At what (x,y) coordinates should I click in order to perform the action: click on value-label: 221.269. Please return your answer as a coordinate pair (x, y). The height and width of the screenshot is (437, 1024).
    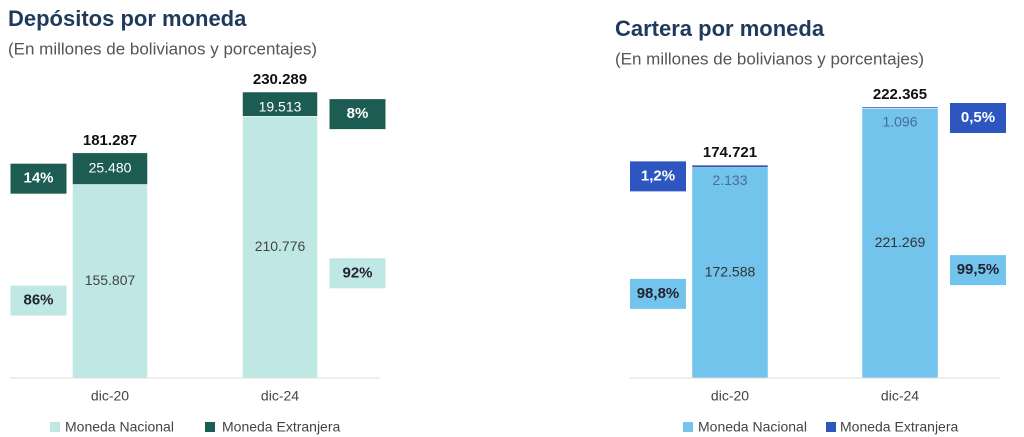
    Looking at the image, I should click on (900, 242).